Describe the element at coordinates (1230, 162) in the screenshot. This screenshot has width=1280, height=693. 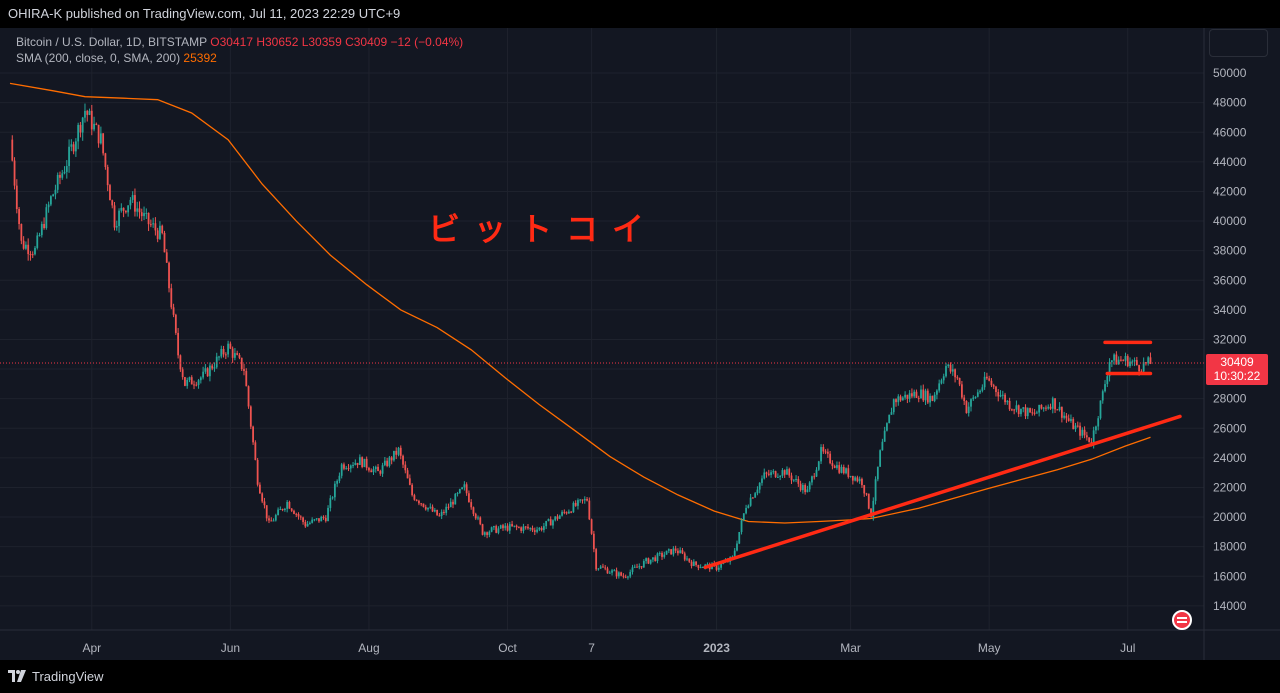
I see `y-tick-label: 44000` at that location.